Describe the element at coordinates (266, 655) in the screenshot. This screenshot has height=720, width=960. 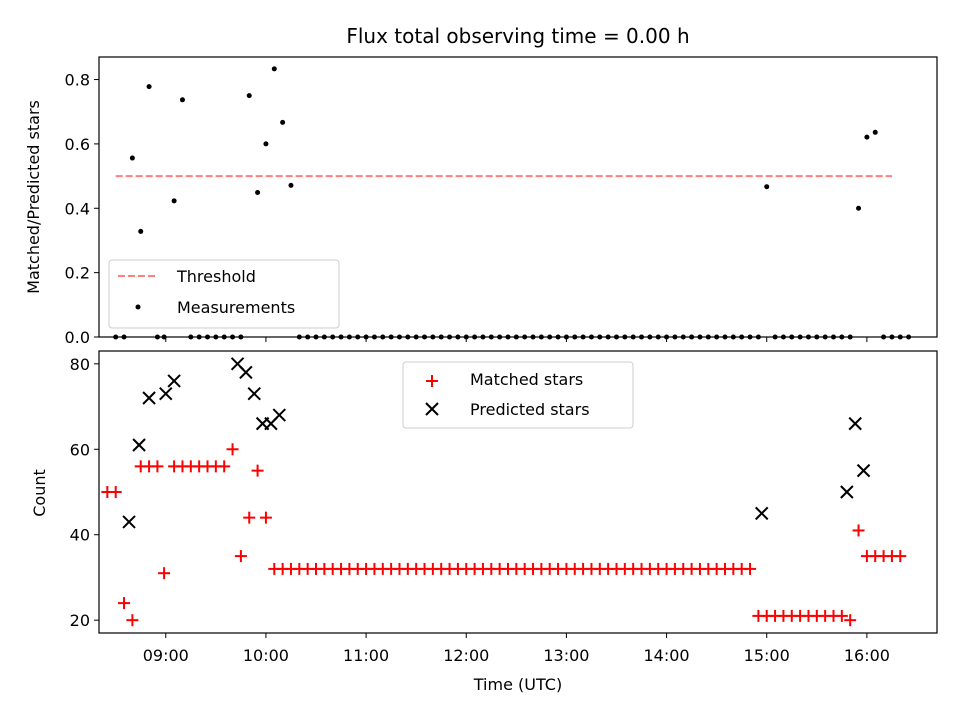
I see `count-x-tick-label: 10:00` at that location.